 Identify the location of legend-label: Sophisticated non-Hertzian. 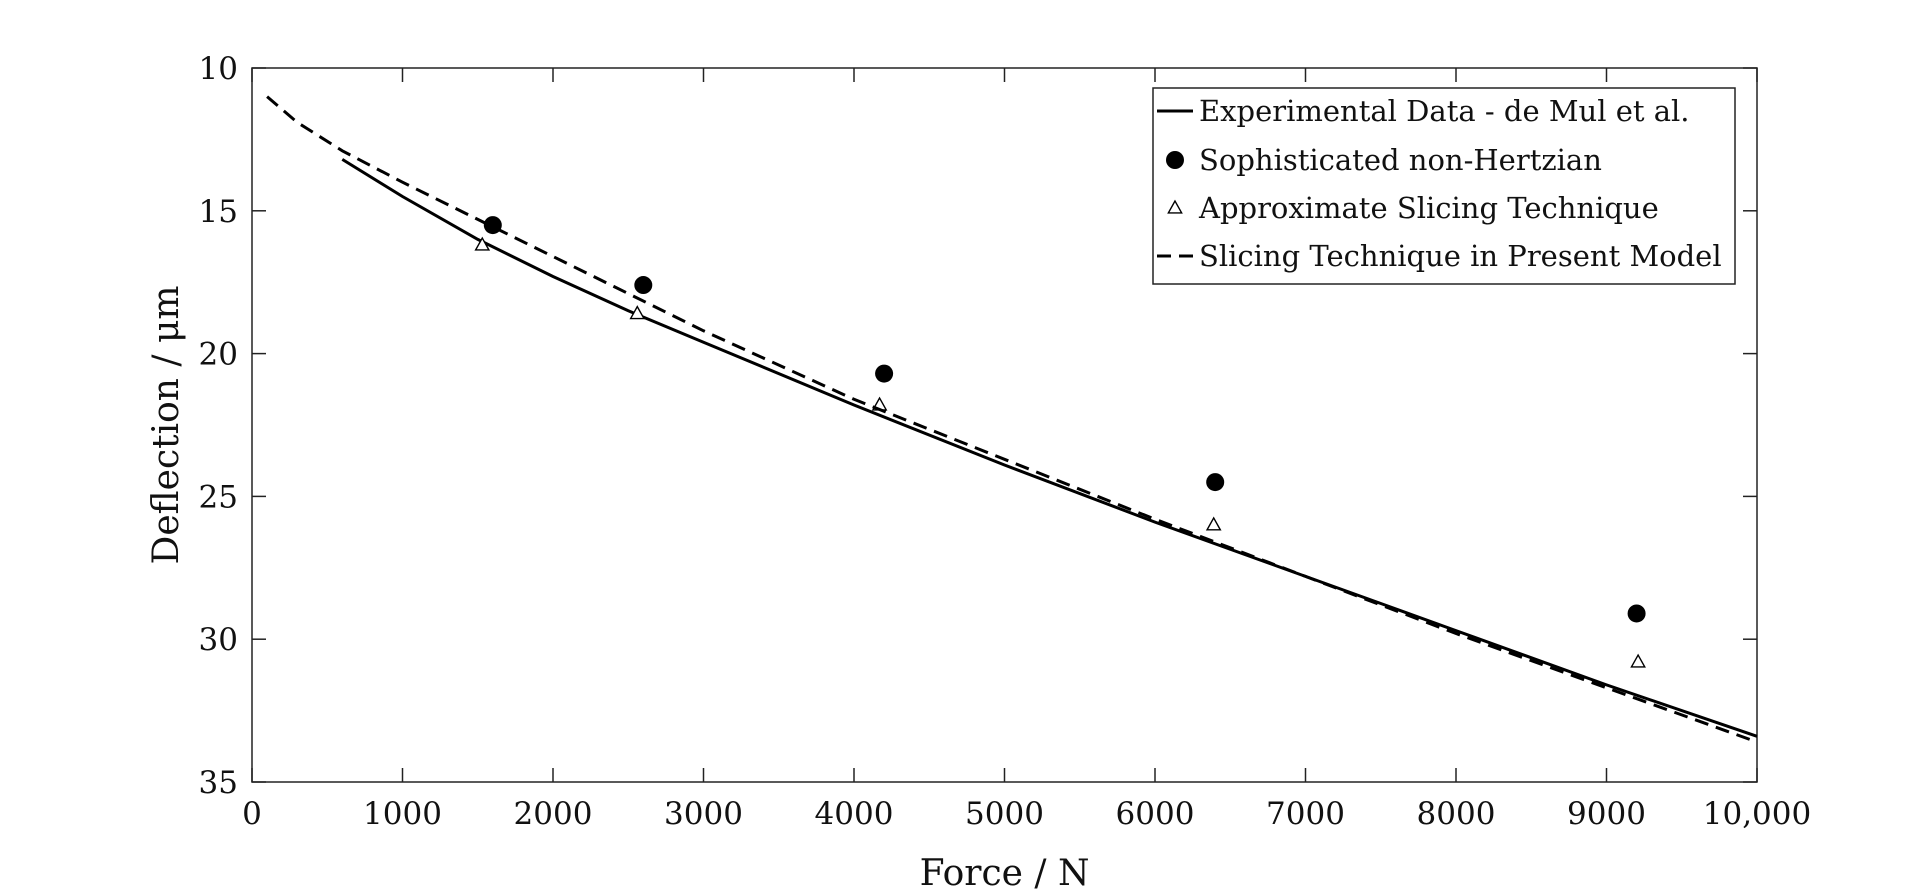
(1400, 160).